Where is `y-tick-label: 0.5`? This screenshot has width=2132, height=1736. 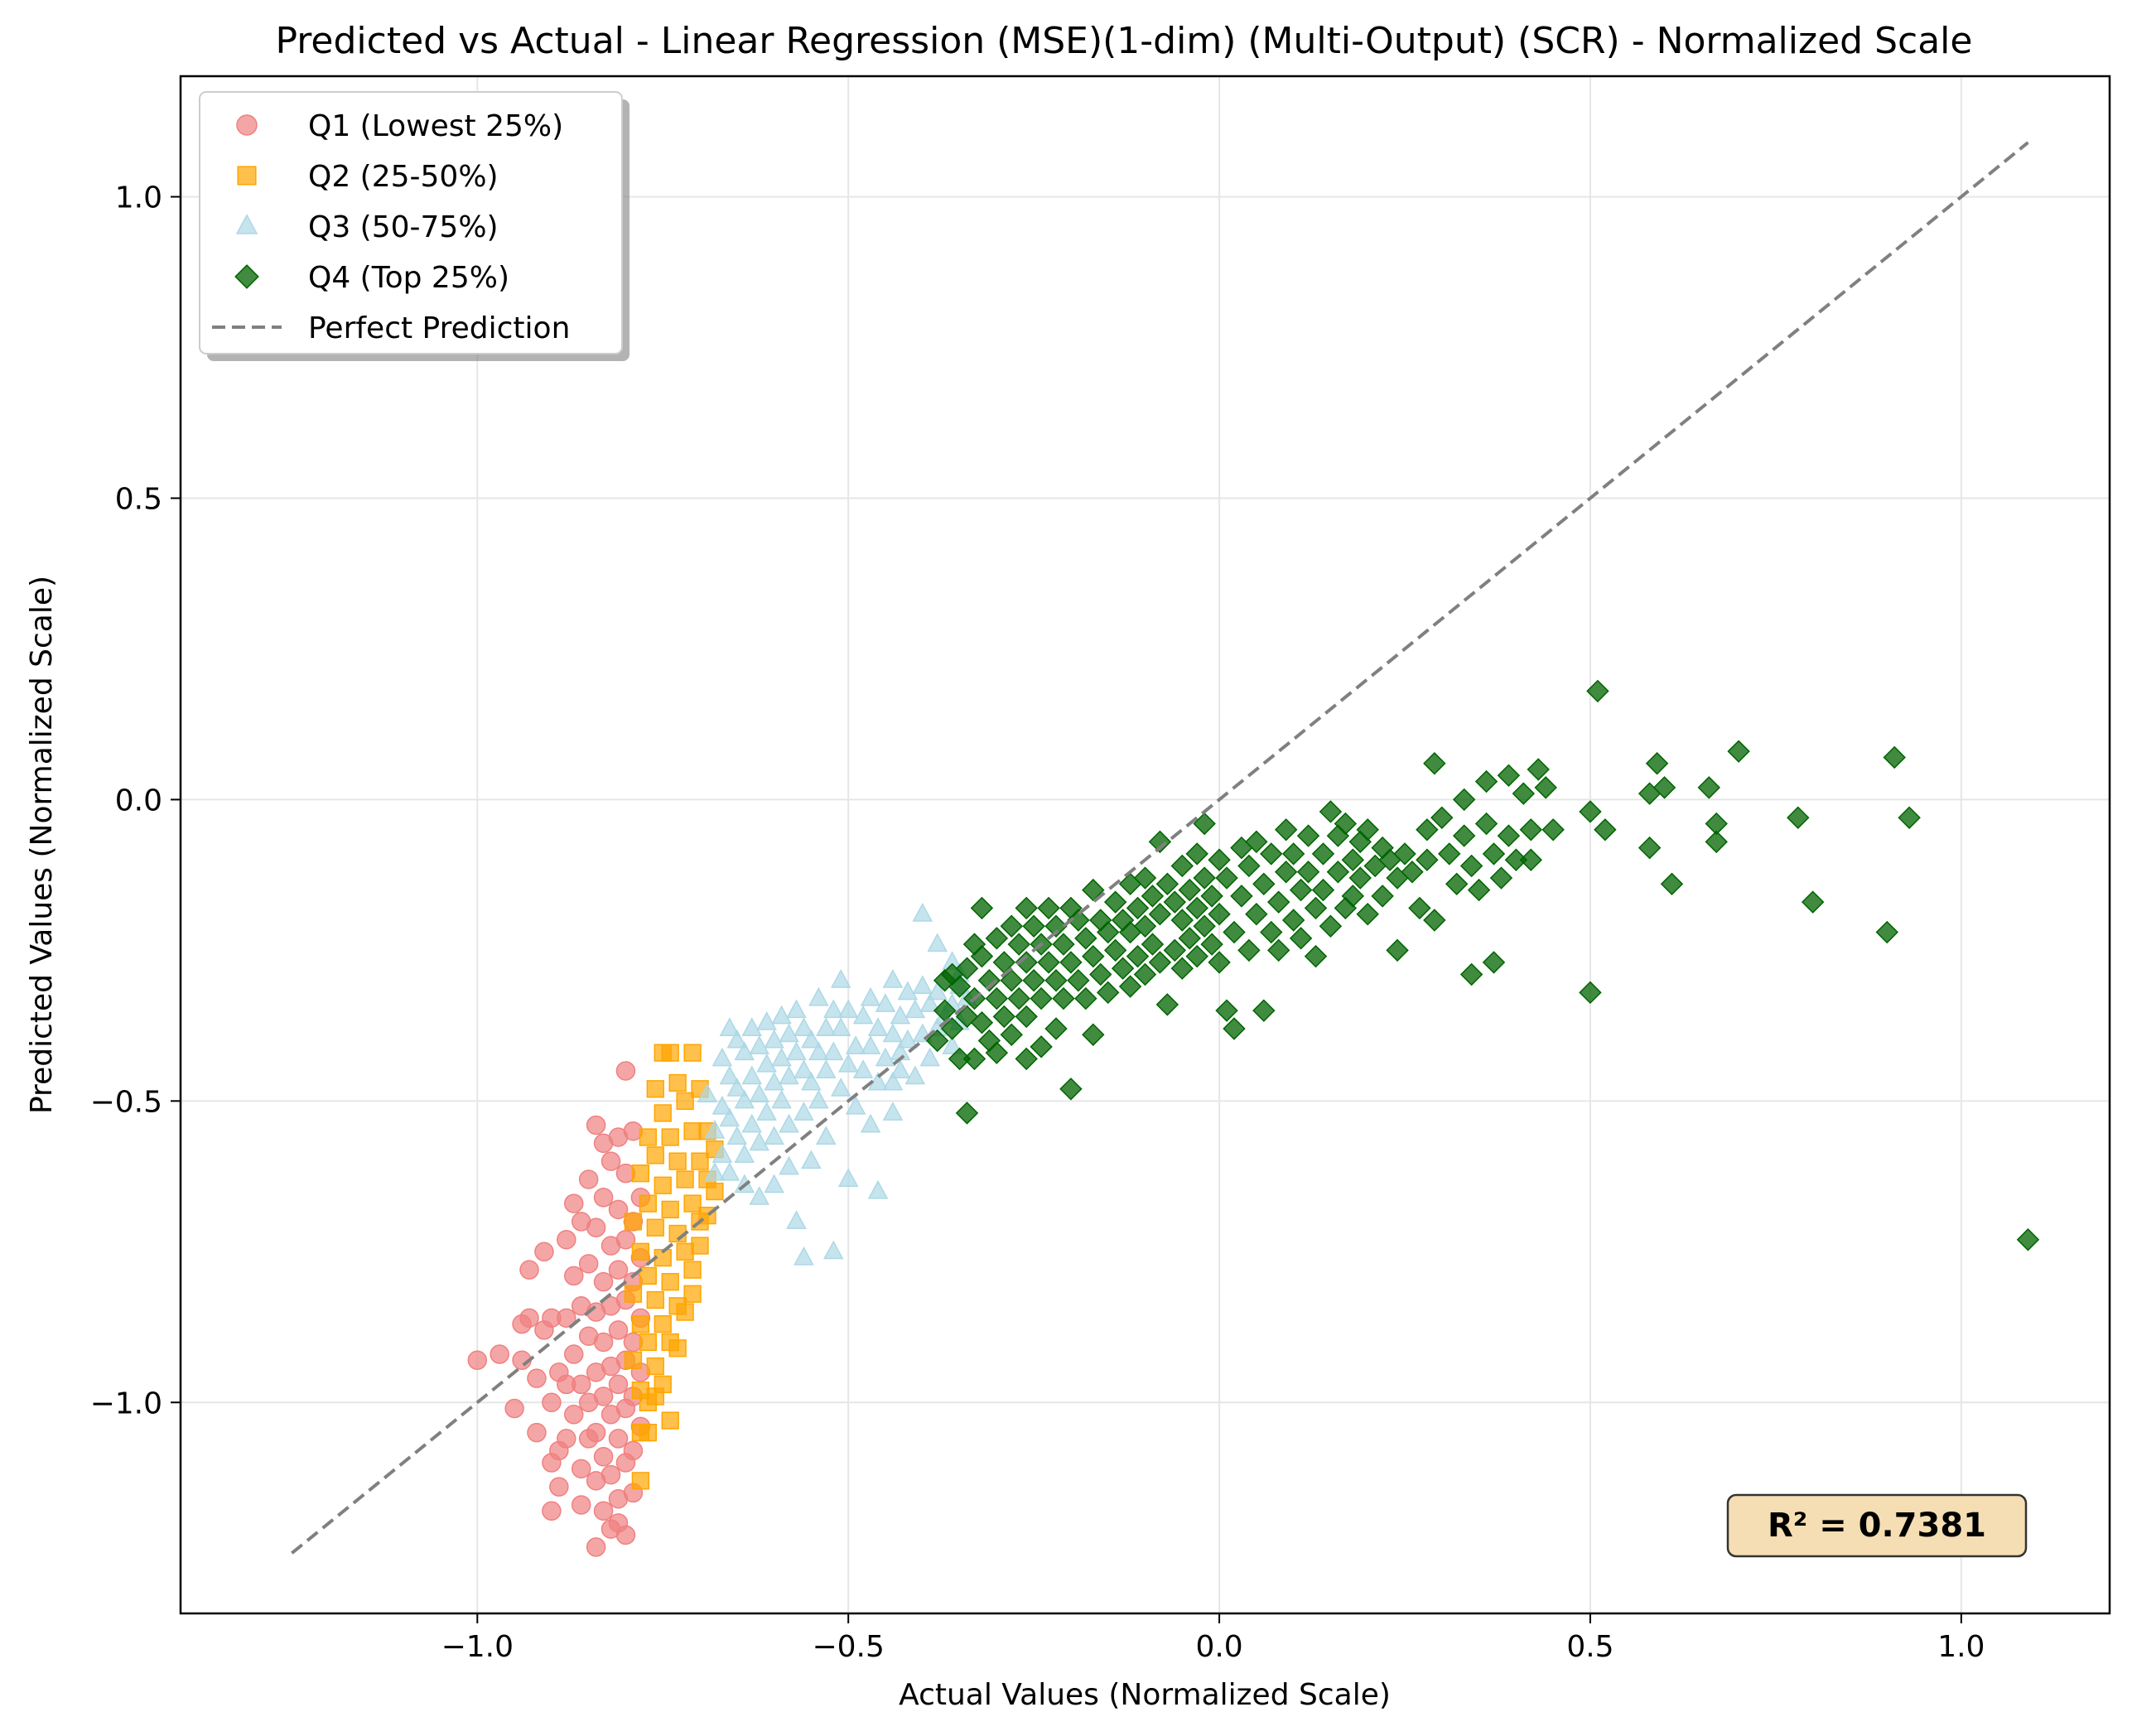
y-tick-label: 0.5 is located at coordinates (138, 499).